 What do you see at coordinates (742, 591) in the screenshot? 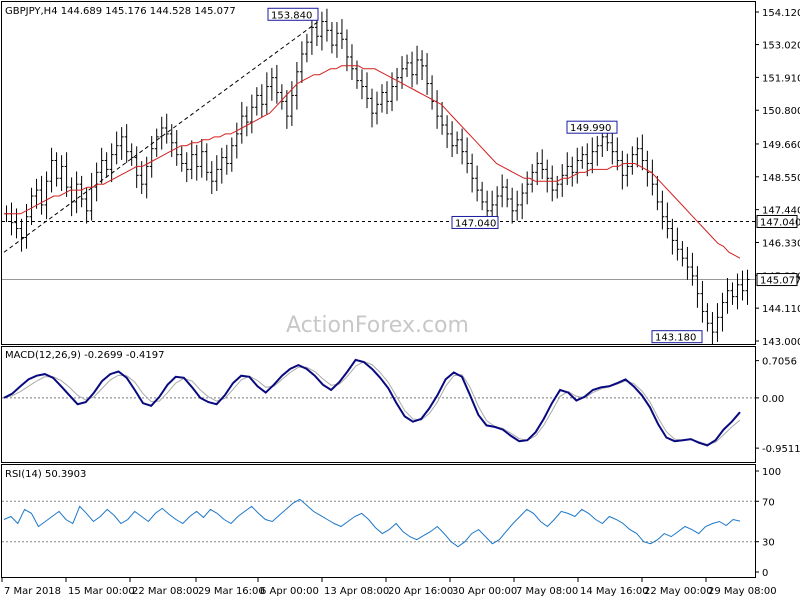
I see `x-tick-label: 29 May 08:00` at bounding box center [742, 591].